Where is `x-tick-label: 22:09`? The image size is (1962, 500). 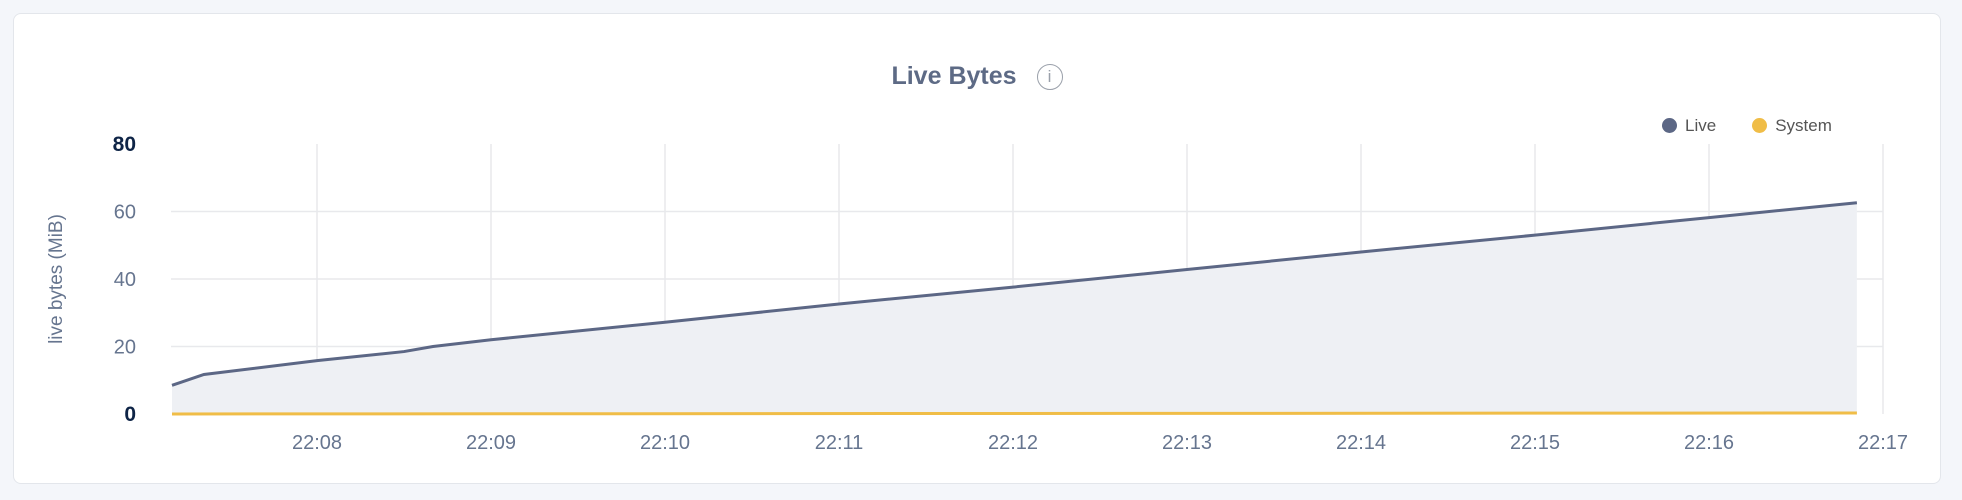
x-tick-label: 22:09 is located at coordinates (491, 443).